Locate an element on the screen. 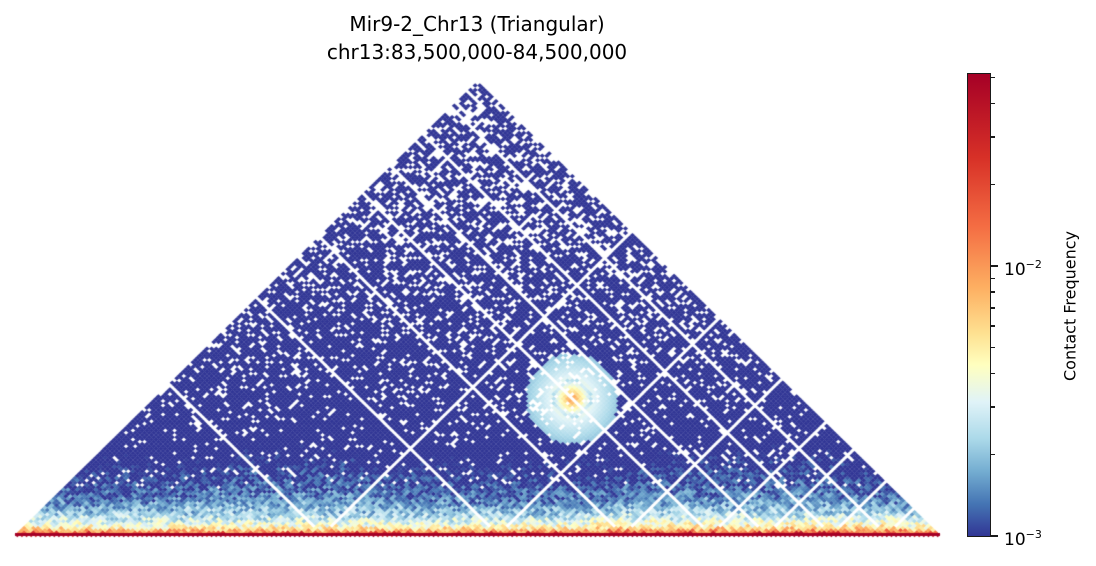  colorbar-label: Contact Frequency is located at coordinates (1070, 306).